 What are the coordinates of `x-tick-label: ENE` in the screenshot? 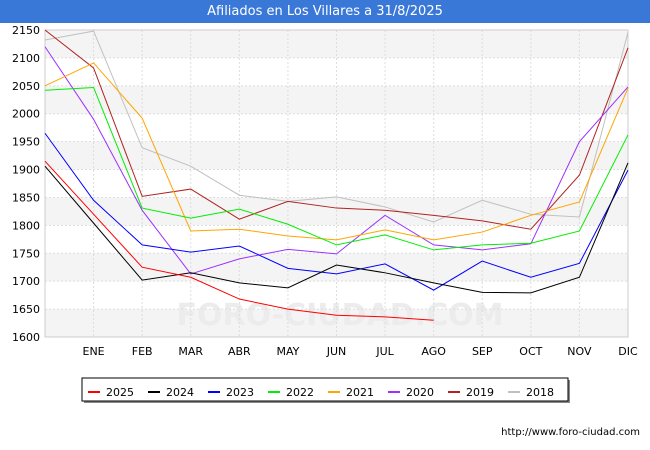 It's located at (94, 351).